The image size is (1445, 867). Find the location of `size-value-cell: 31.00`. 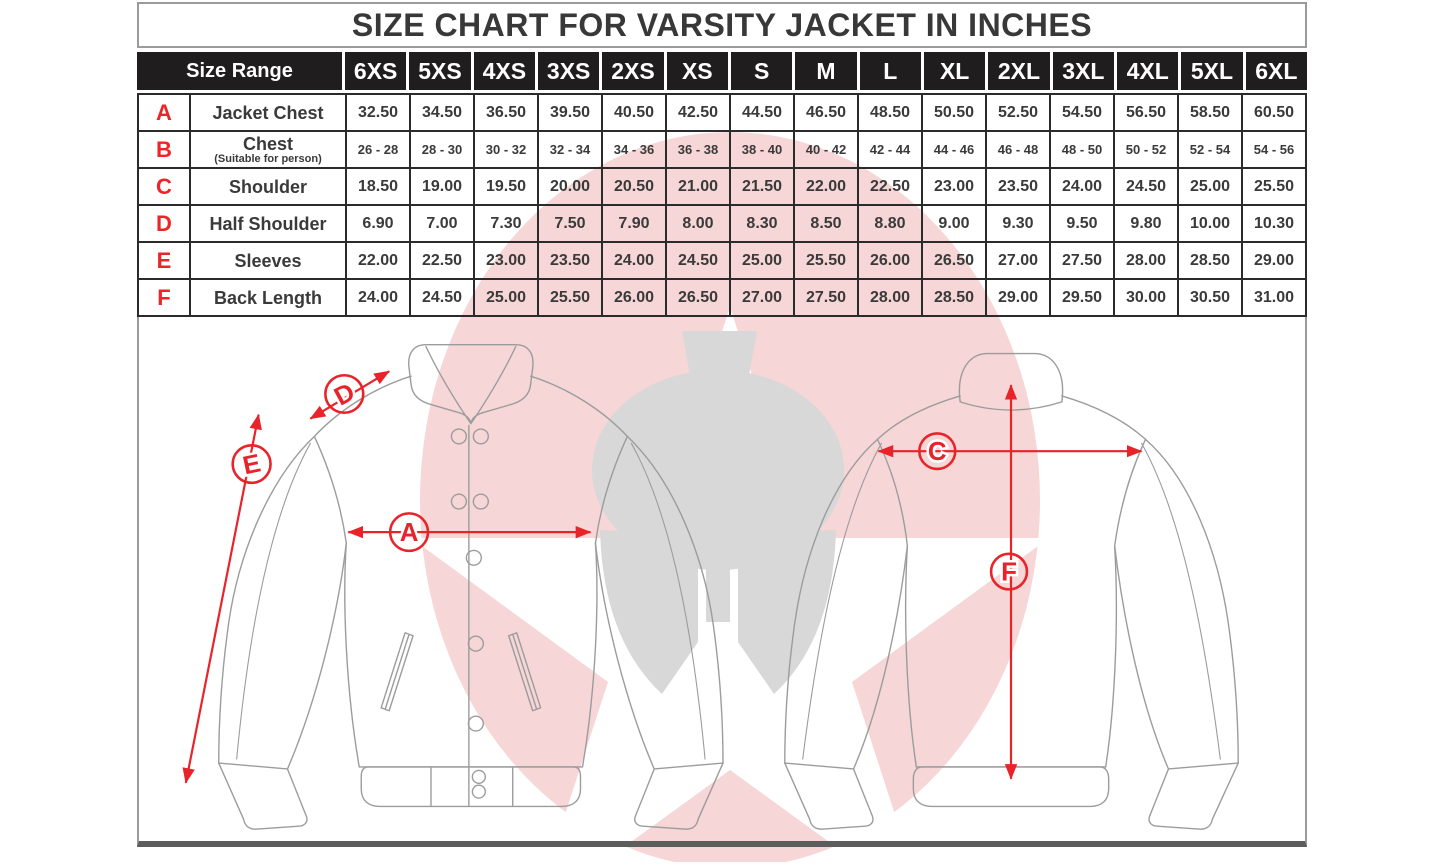

size-value-cell: 31.00 is located at coordinates (1274, 297).